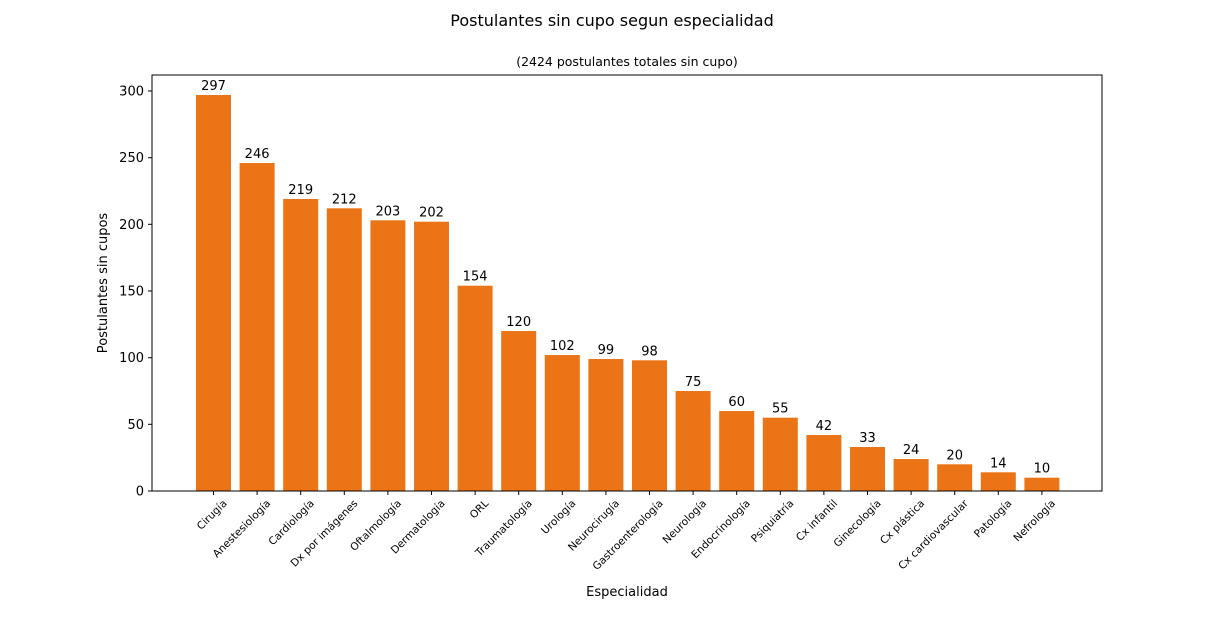 The height and width of the screenshot is (629, 1224). Describe the element at coordinates (954, 455) in the screenshot. I see `bar-value-label: 20` at that location.